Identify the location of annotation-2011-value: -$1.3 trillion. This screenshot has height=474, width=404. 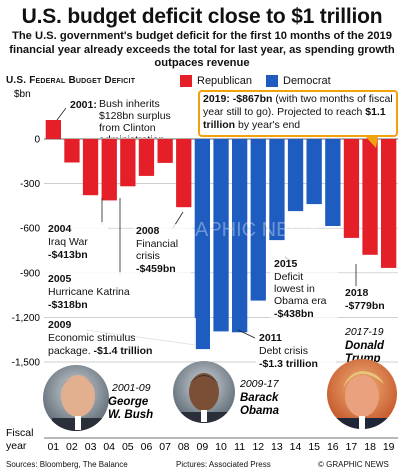
(288, 364).